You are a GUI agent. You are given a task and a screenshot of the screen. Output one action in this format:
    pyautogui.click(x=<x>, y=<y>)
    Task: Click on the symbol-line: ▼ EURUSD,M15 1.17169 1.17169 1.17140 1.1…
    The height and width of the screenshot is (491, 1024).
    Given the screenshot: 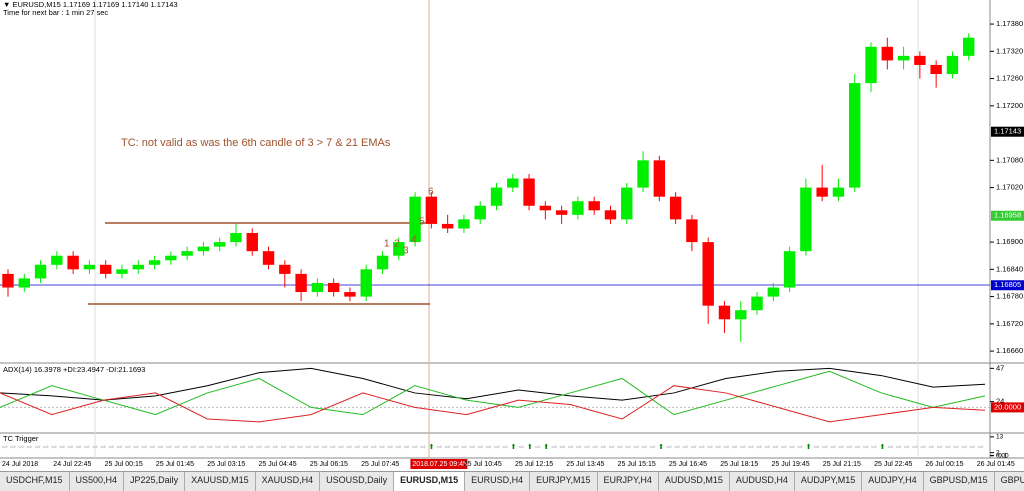 What is the action you would take?
    pyautogui.click(x=90, y=4)
    